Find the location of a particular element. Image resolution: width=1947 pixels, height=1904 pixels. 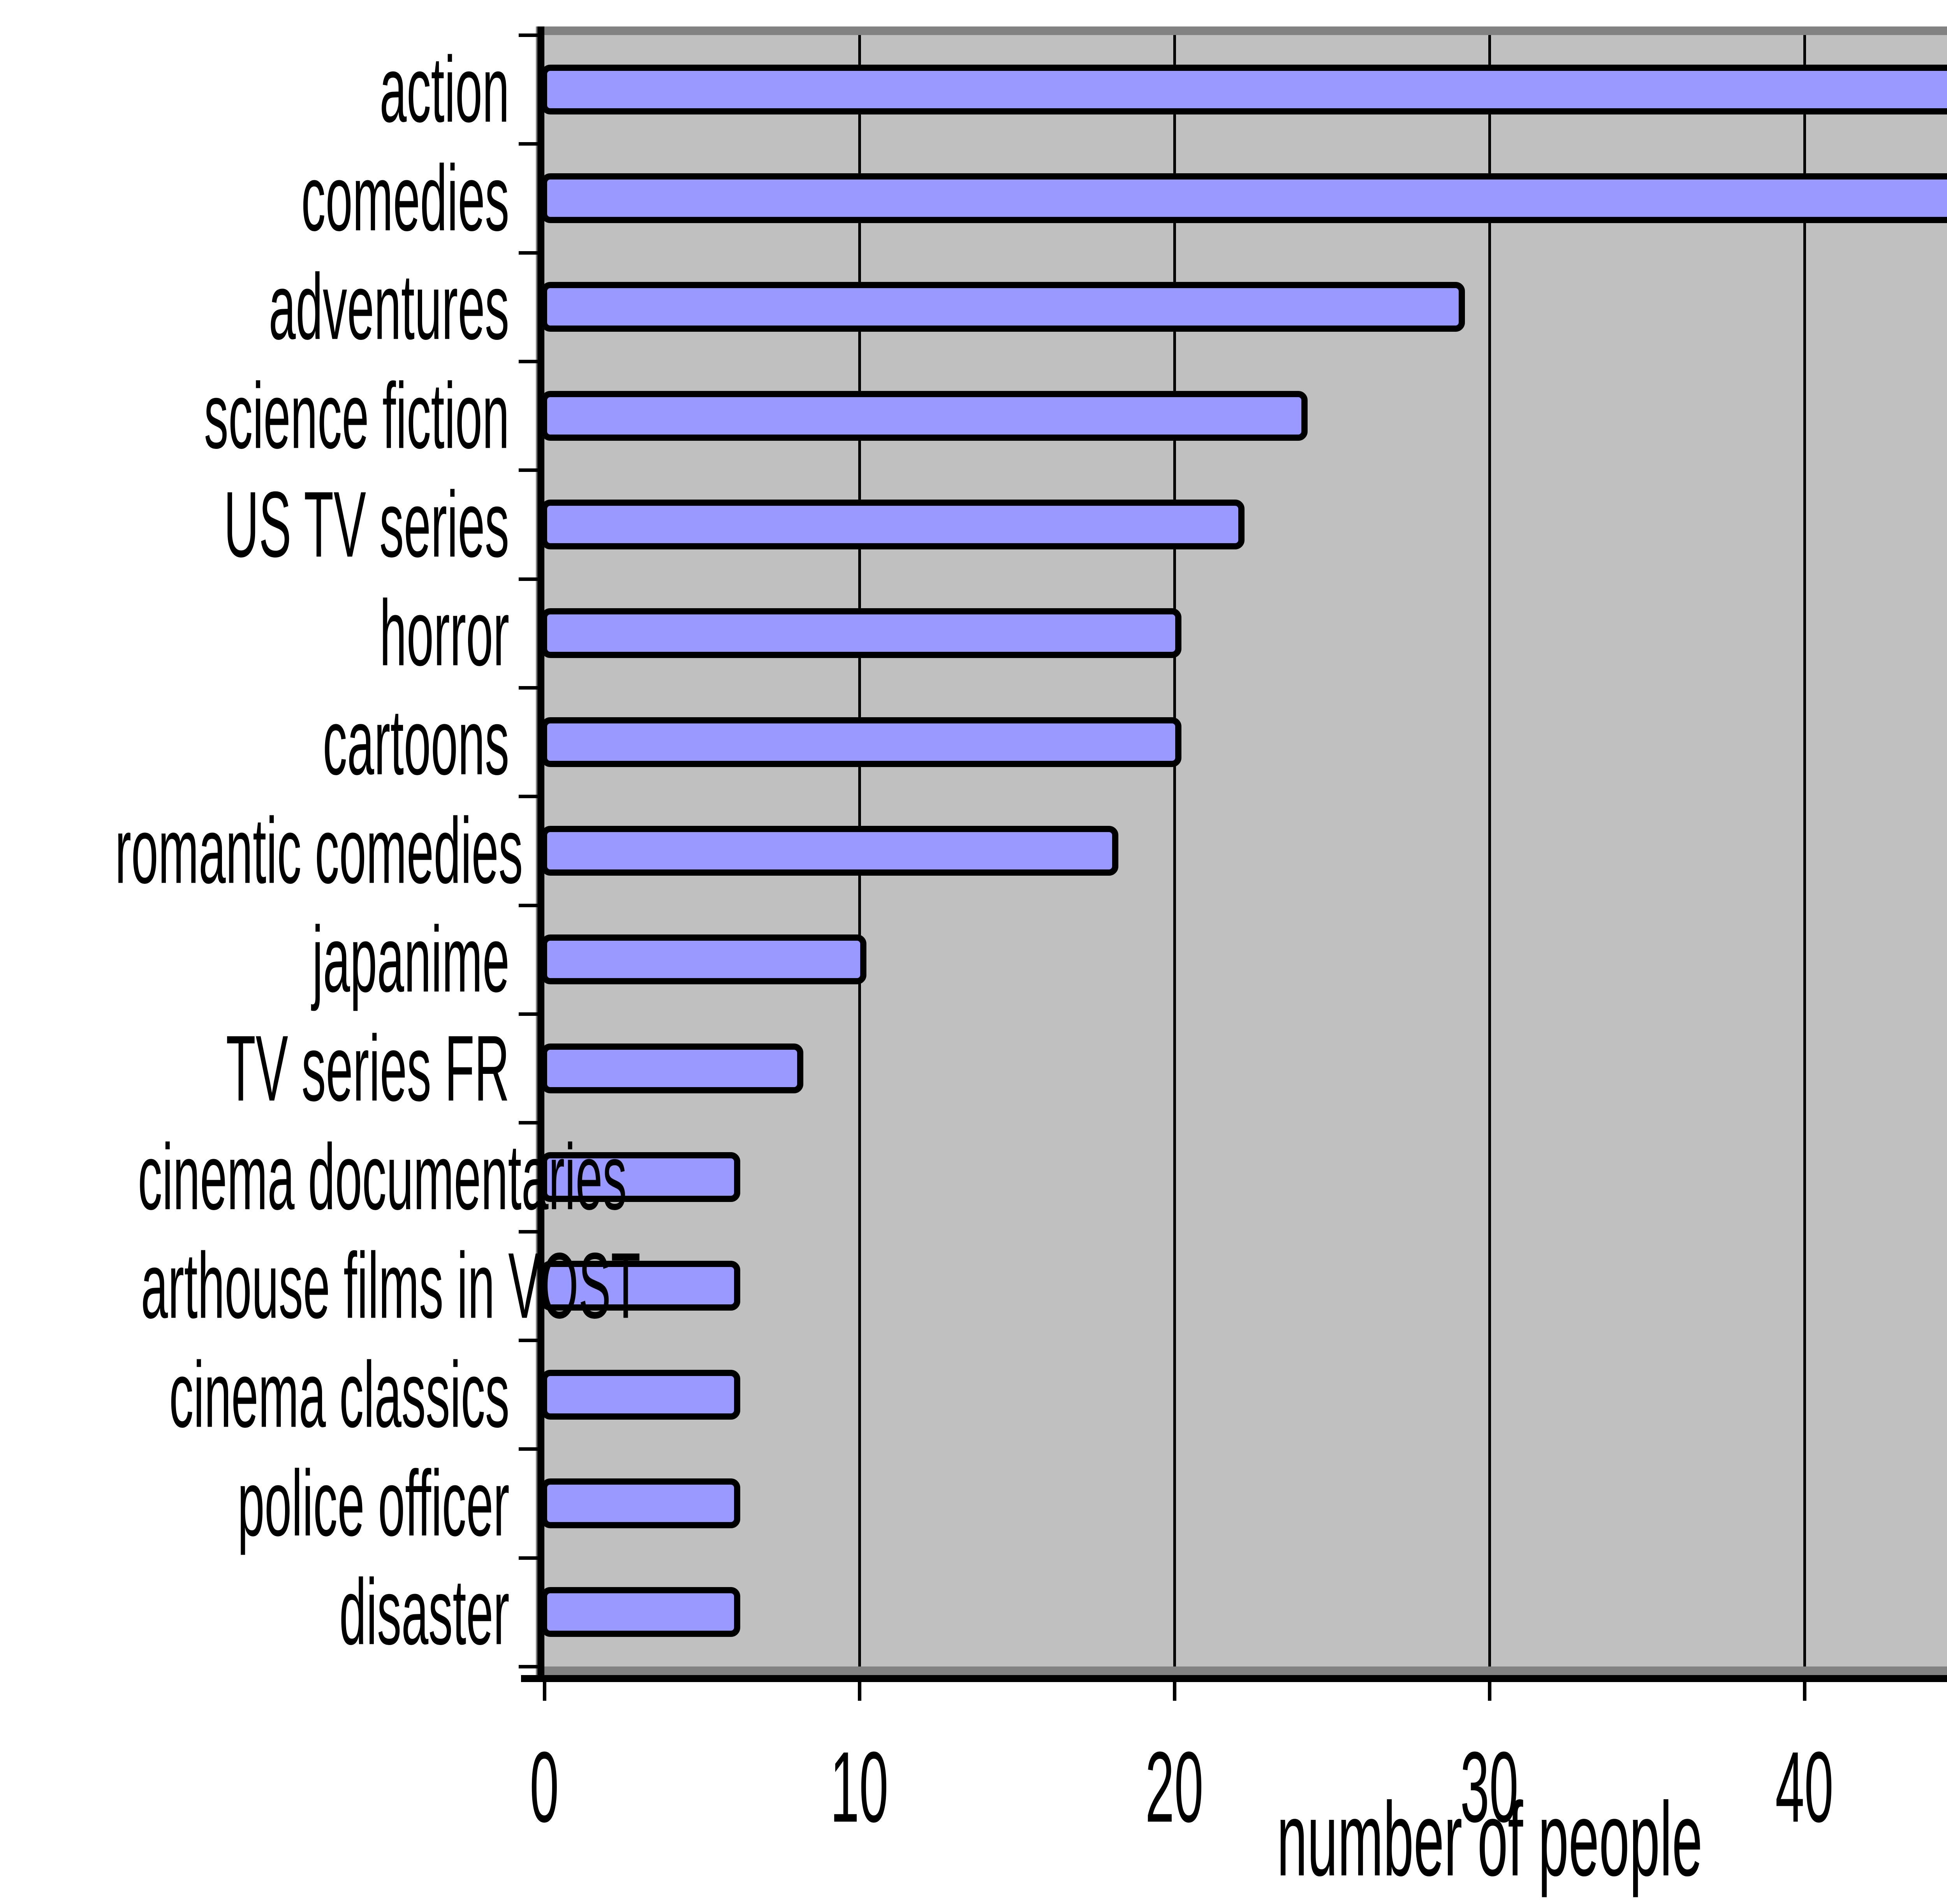

category-label-arthouse-films-in-VOST: arthouse films in VOST is located at coordinates (321, 1285).